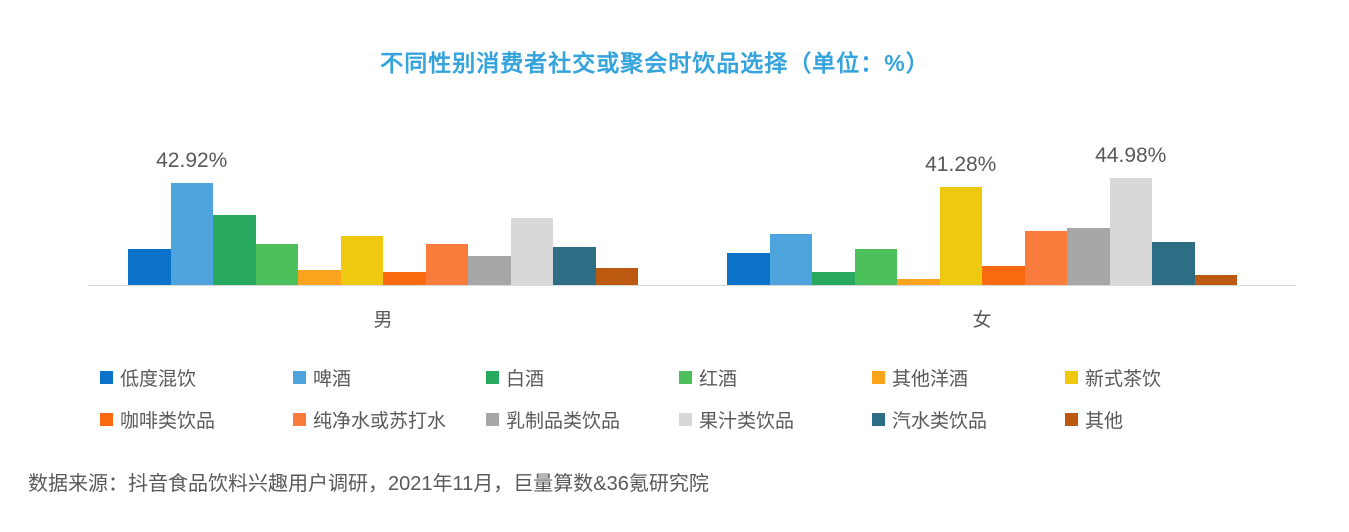  I want to click on x-axis-line, so click(692, 285).